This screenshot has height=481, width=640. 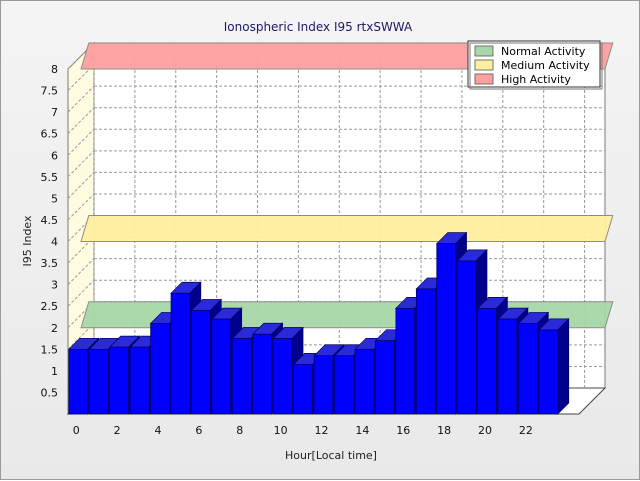 I want to click on legend-label: High Activity, so click(x=536, y=79).